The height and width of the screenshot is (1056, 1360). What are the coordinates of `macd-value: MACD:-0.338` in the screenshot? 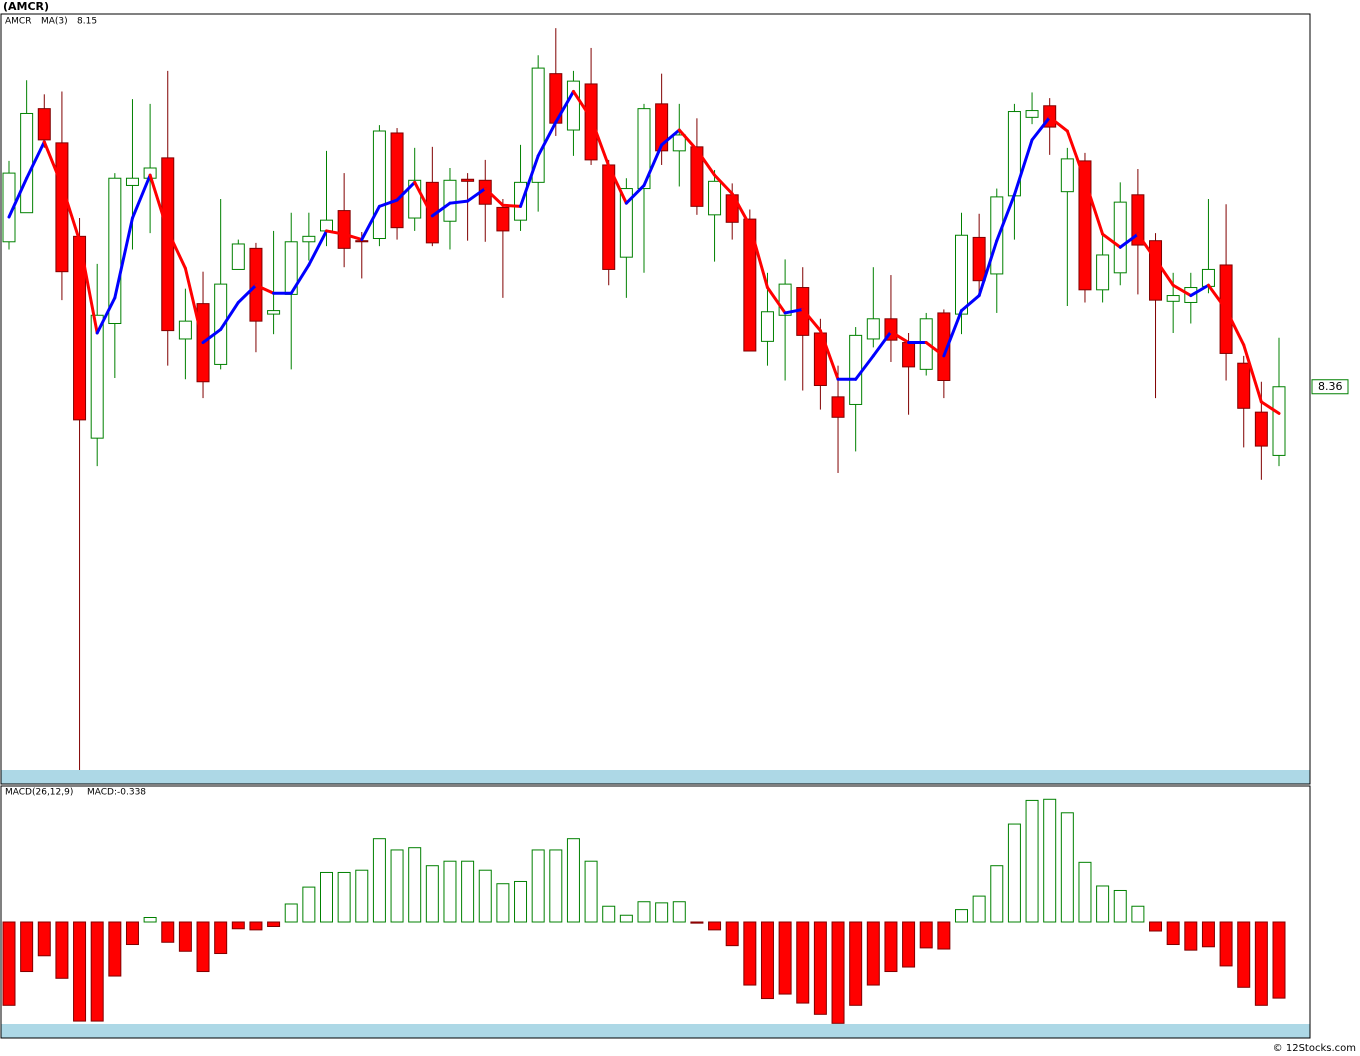 It's located at (116, 793).